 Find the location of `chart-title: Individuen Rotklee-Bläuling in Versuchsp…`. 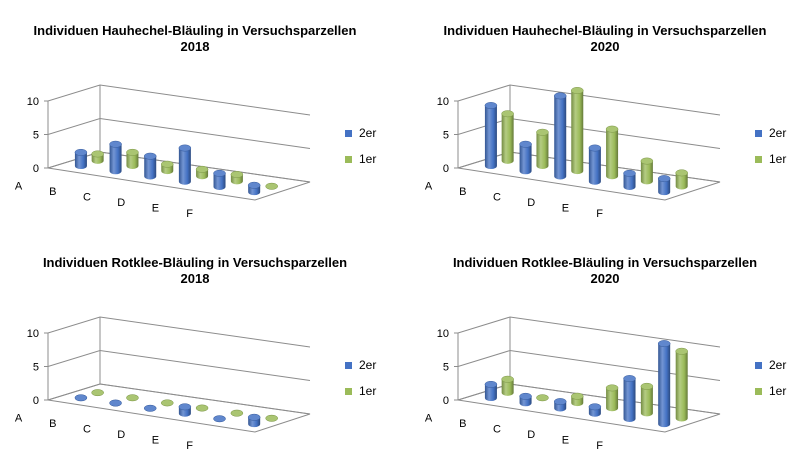

chart-title: Individuen Rotklee-Bläuling in Versuchsp… is located at coordinates (195, 262).